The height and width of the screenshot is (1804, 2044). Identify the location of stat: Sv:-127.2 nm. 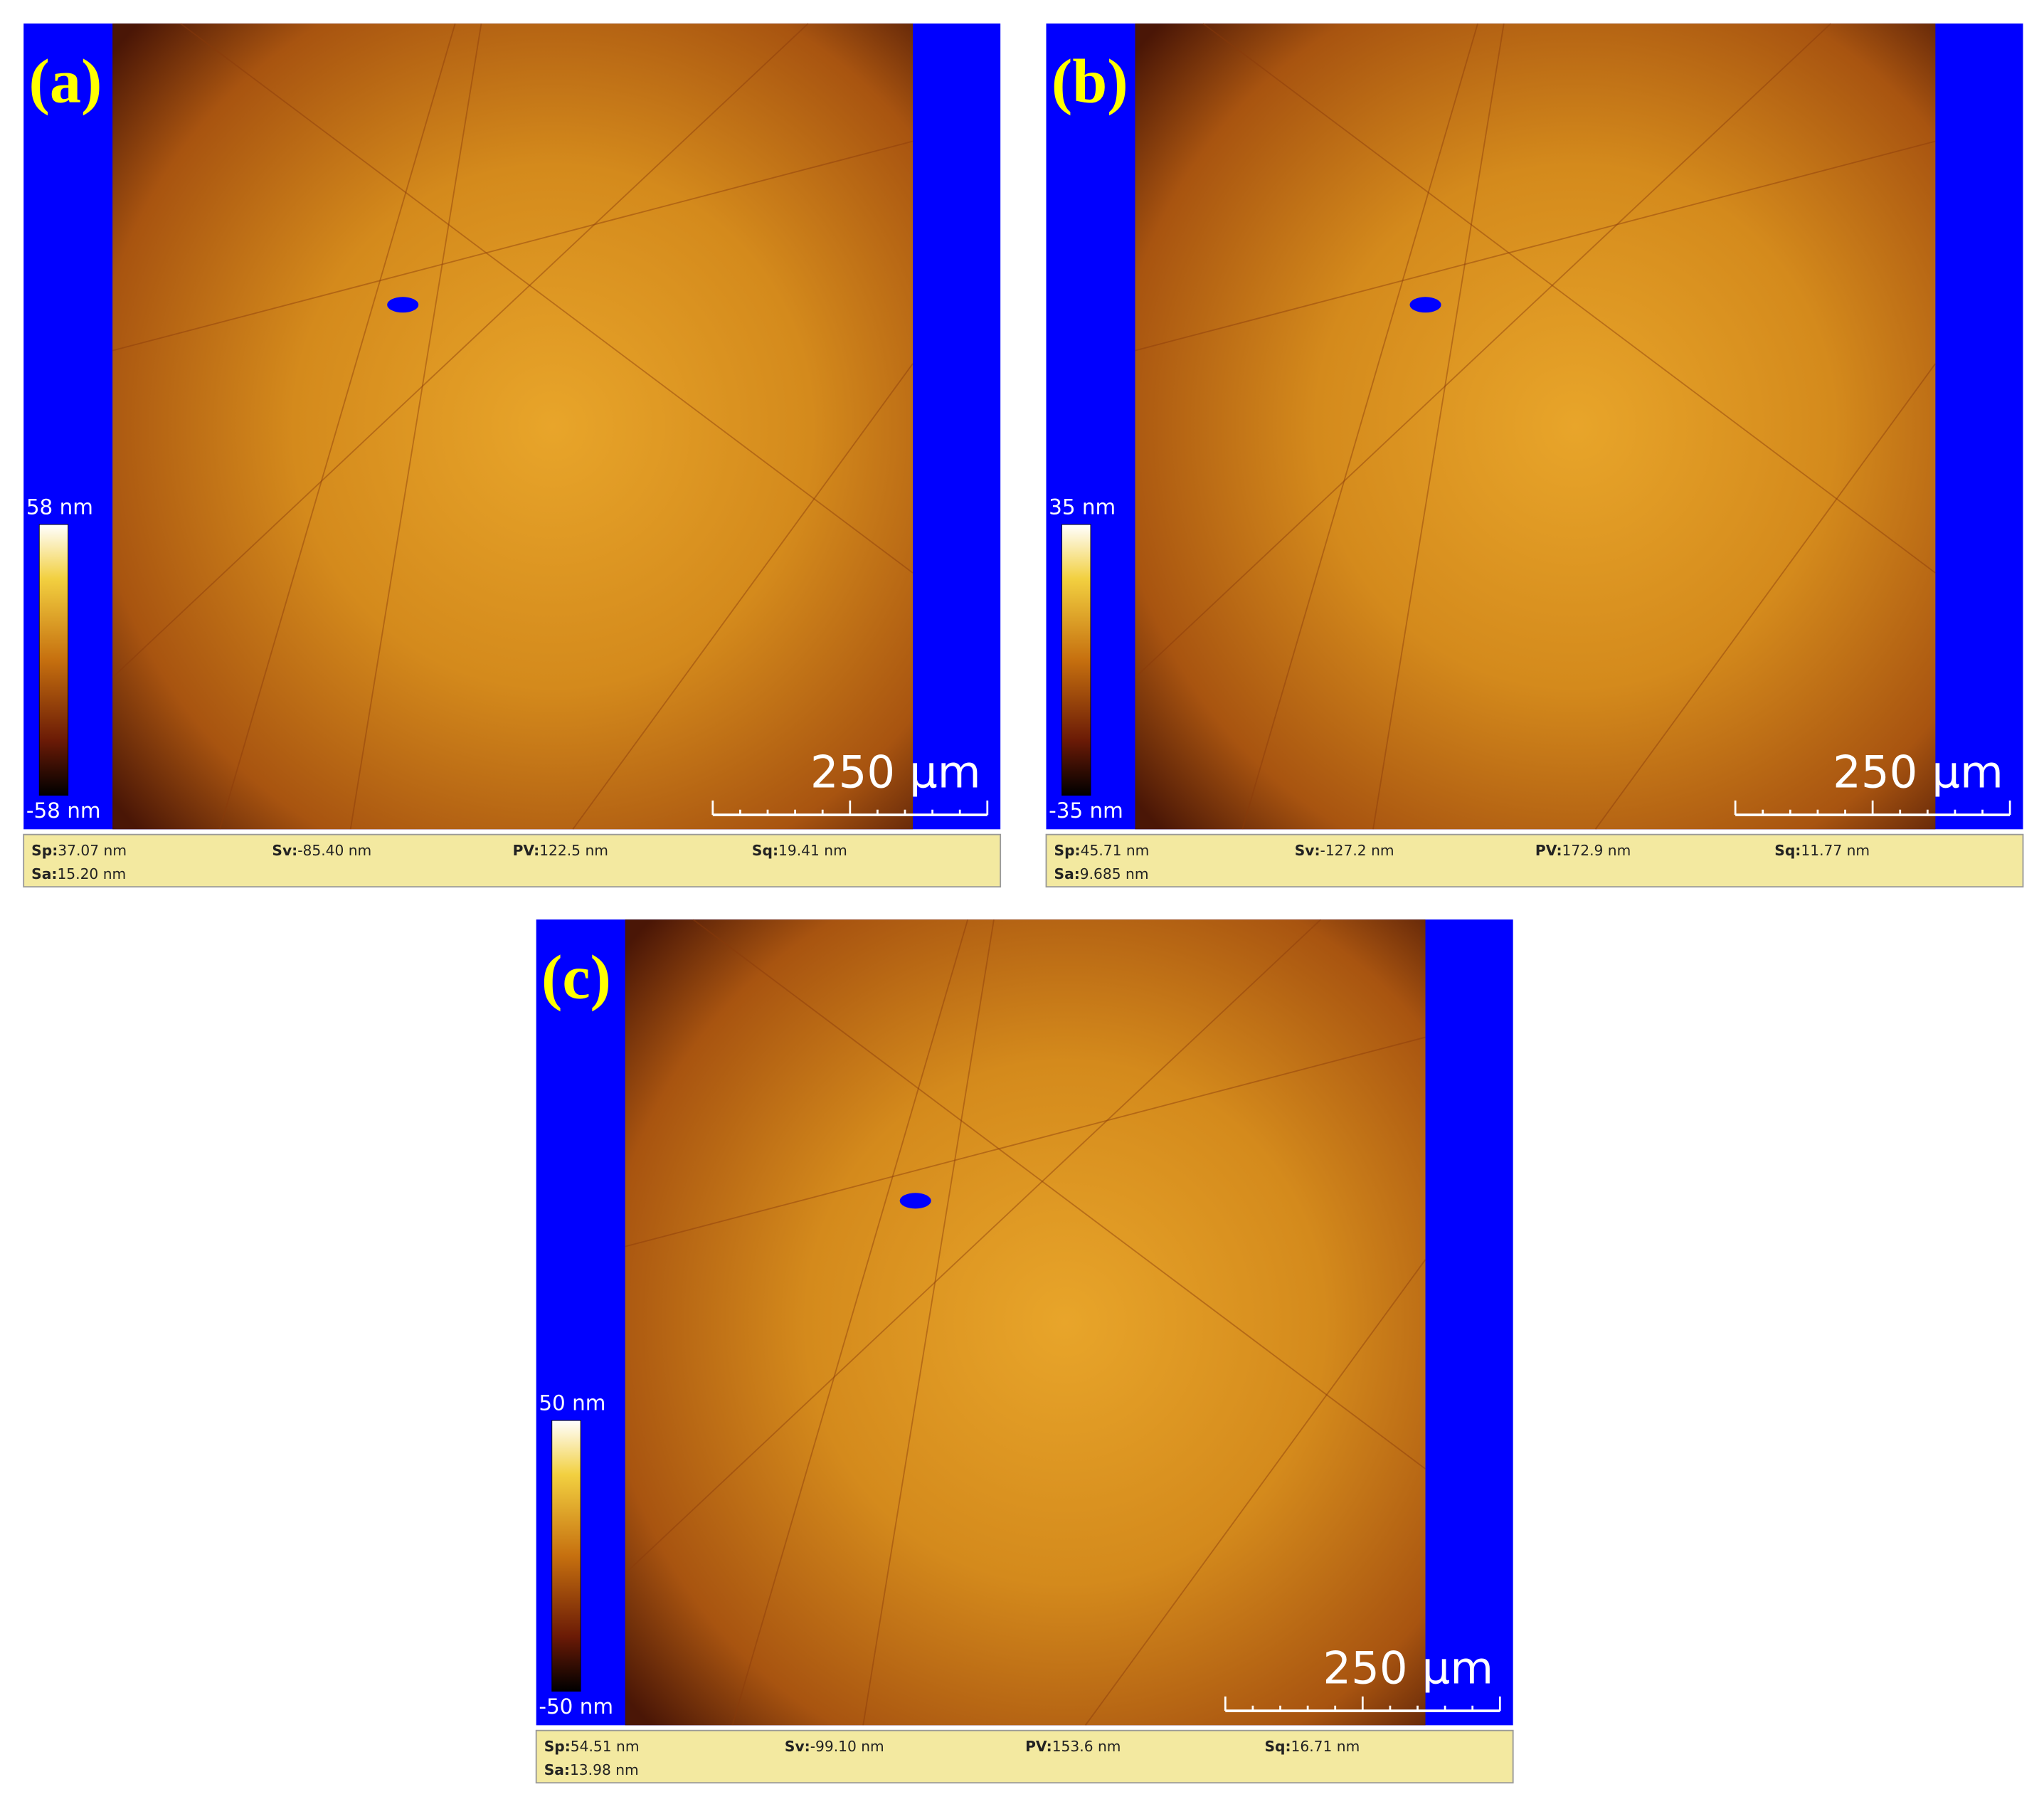
(1344, 850).